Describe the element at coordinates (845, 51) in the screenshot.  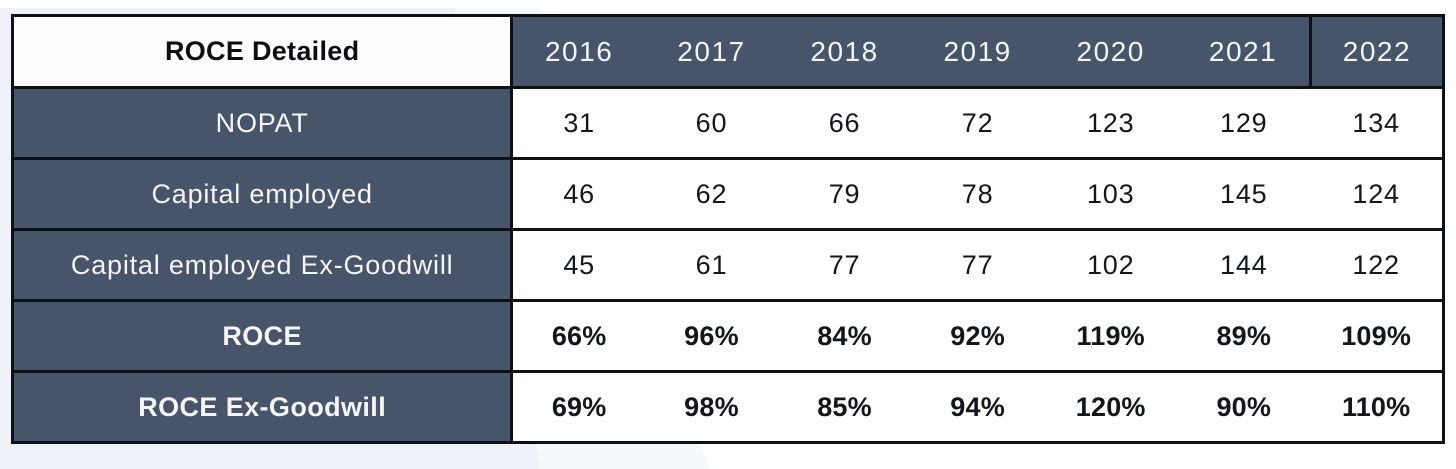
I see `column-header-2018: 2018` at that location.